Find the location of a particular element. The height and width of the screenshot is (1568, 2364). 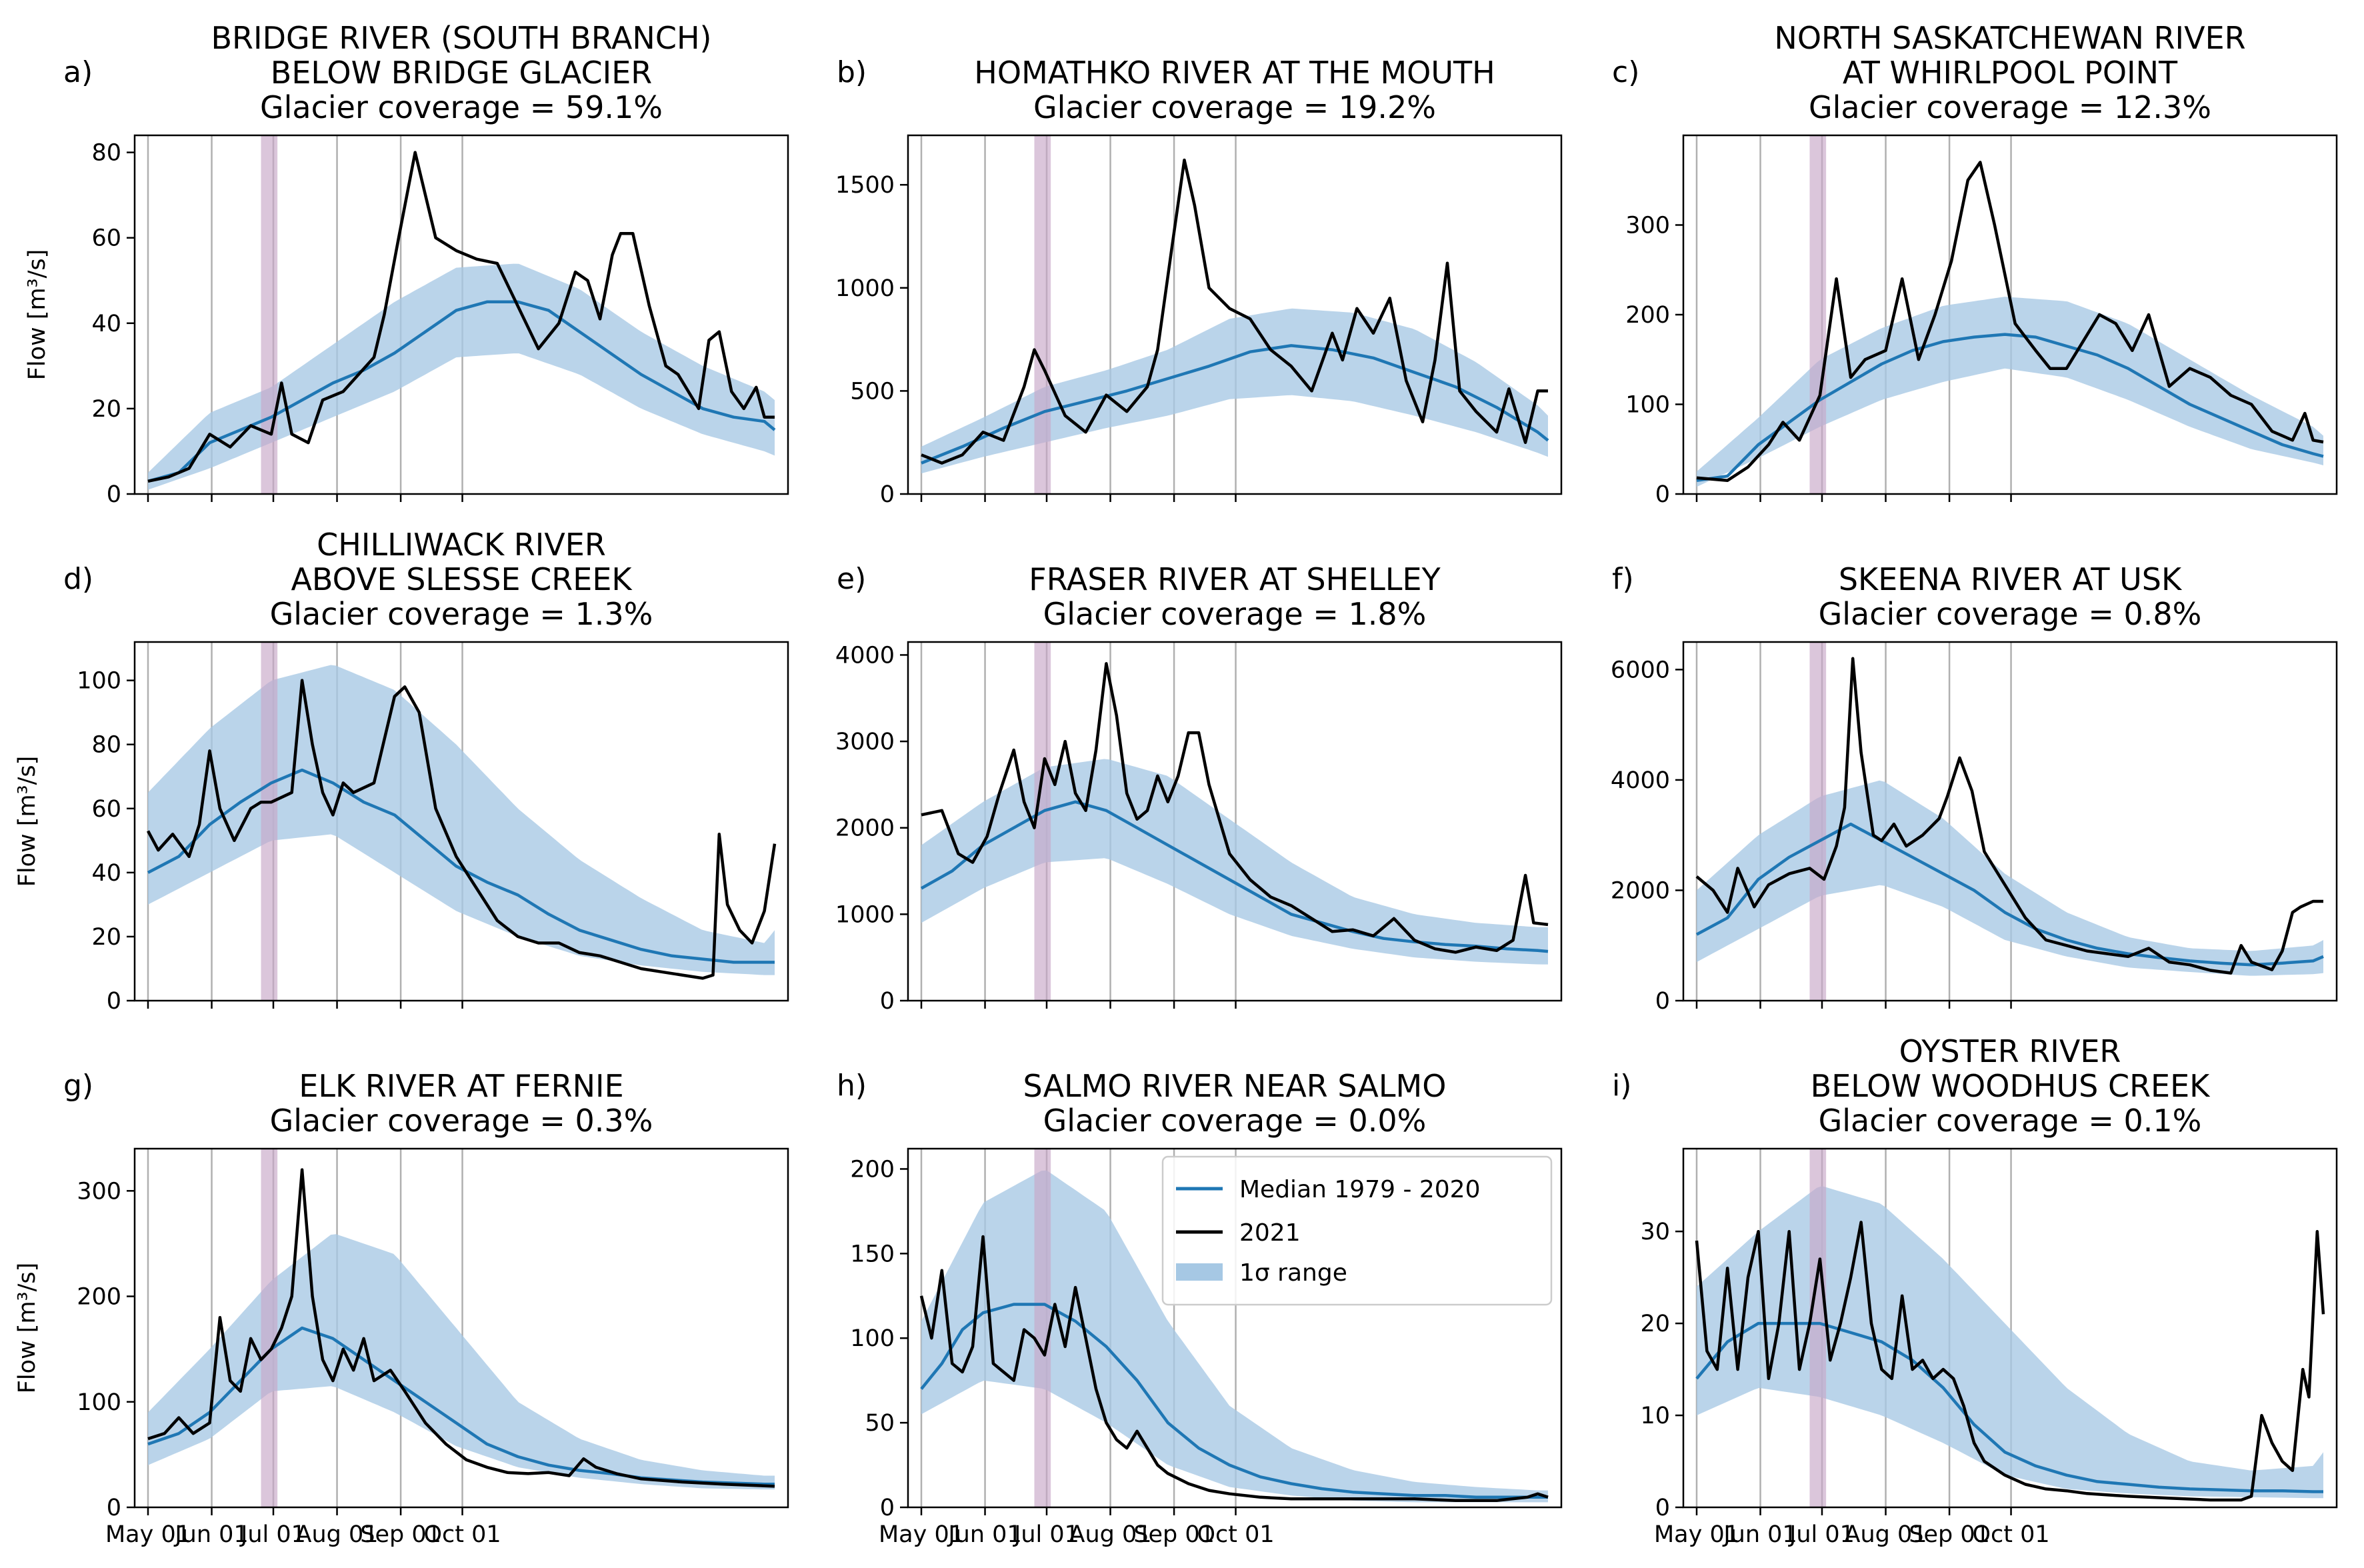

panel-title: ELK RIVER AT FERNIE is located at coordinates (461, 1086).